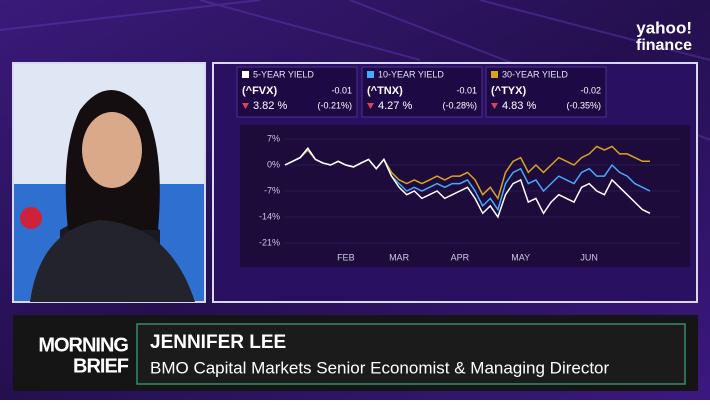 This screenshot has width=710, height=405. I want to click on x-tick-label: MAY, so click(520, 257).